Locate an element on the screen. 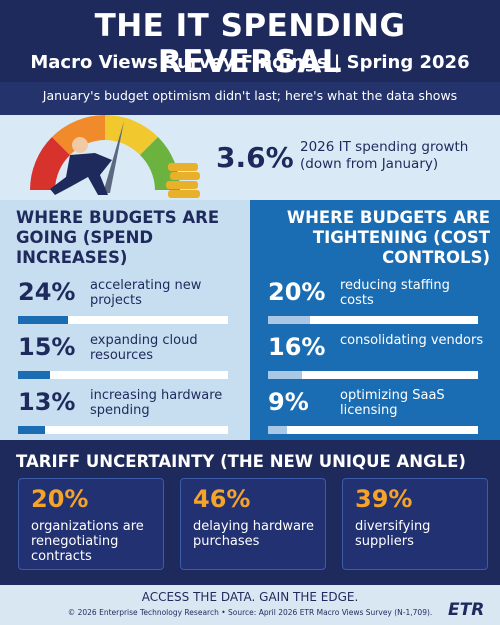 This screenshot has width=500, height=625. footer-tagline: ACCESS THE DATA. GAIN THE EDGE. is located at coordinates (250, 597).